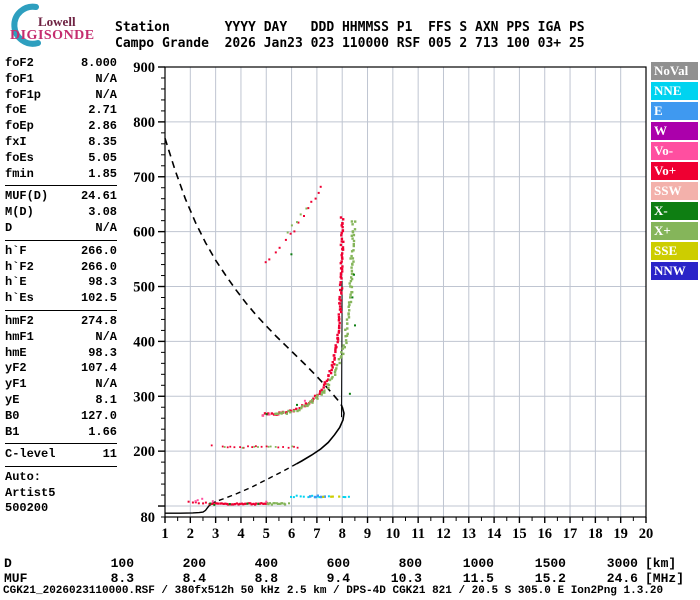  I want to click on y-axis-label: 500, so click(144, 288).